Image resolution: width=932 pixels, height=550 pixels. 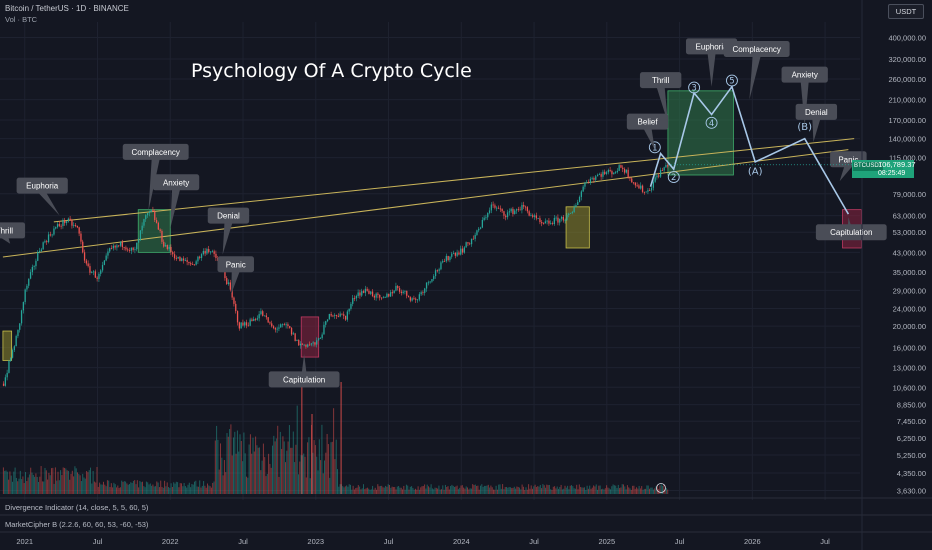 What do you see at coordinates (647, 131) in the screenshot?
I see `callout-label: Belief` at bounding box center [647, 131].